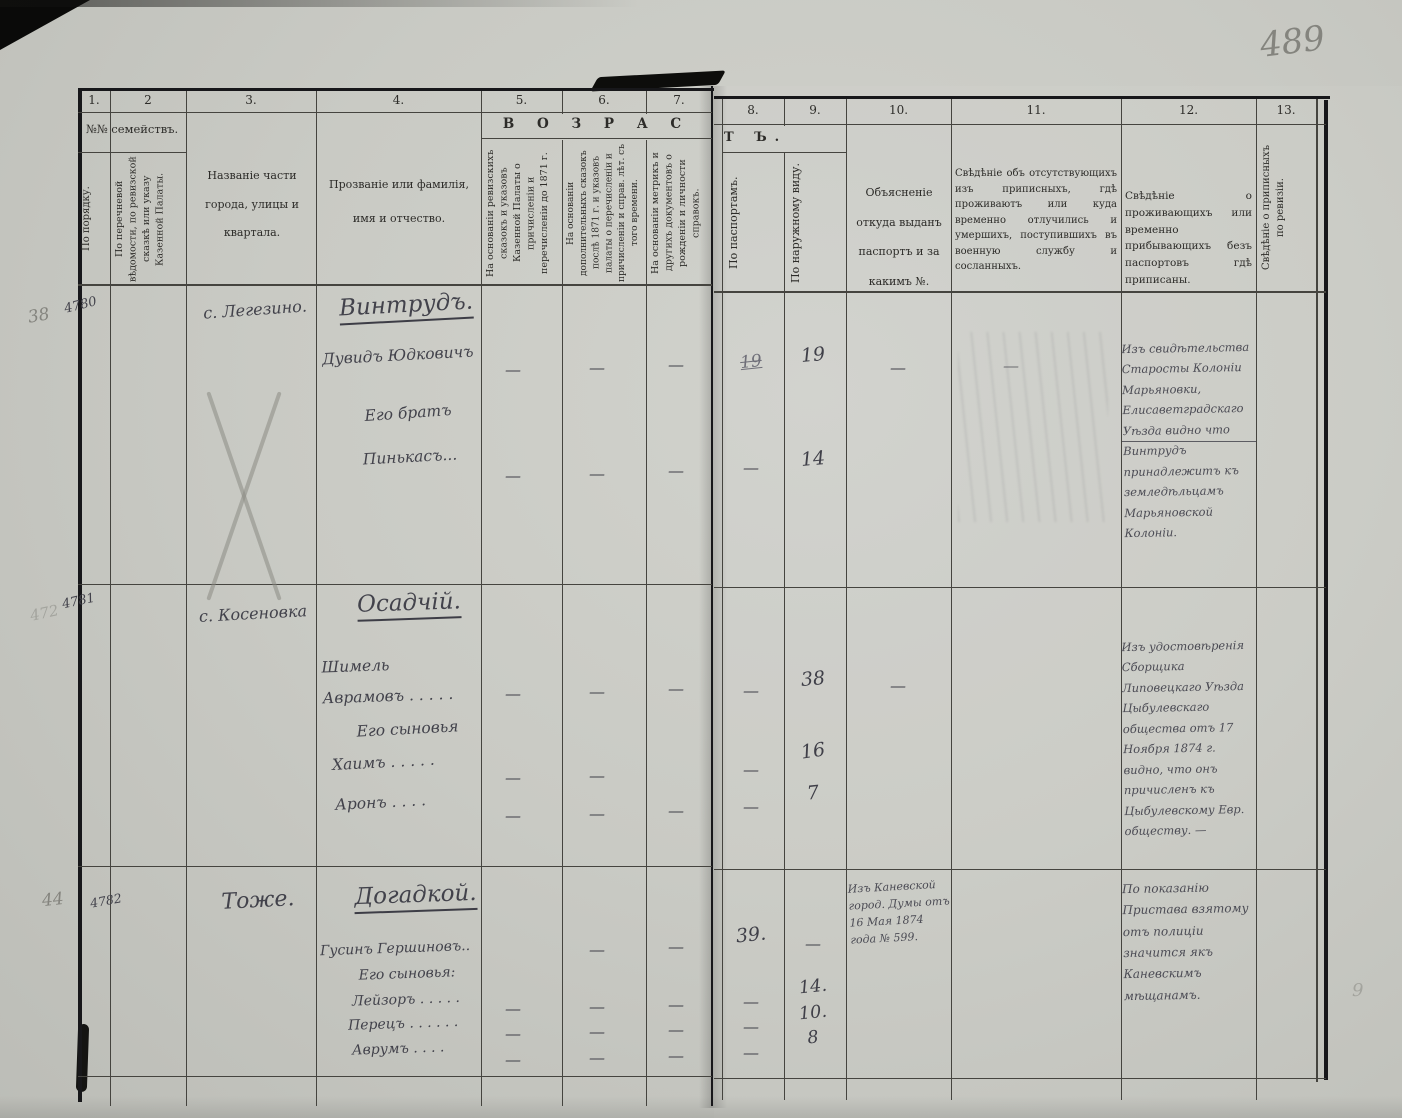 The image size is (1402, 1118). What do you see at coordinates (45, 25) in the screenshot?
I see `top-left-corner-shadow` at bounding box center [45, 25].